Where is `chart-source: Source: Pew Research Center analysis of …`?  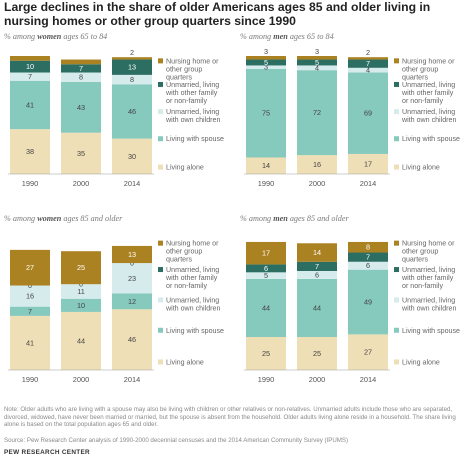 chart-source: Source: Pew Research Center analysis of … is located at coordinates (176, 440).